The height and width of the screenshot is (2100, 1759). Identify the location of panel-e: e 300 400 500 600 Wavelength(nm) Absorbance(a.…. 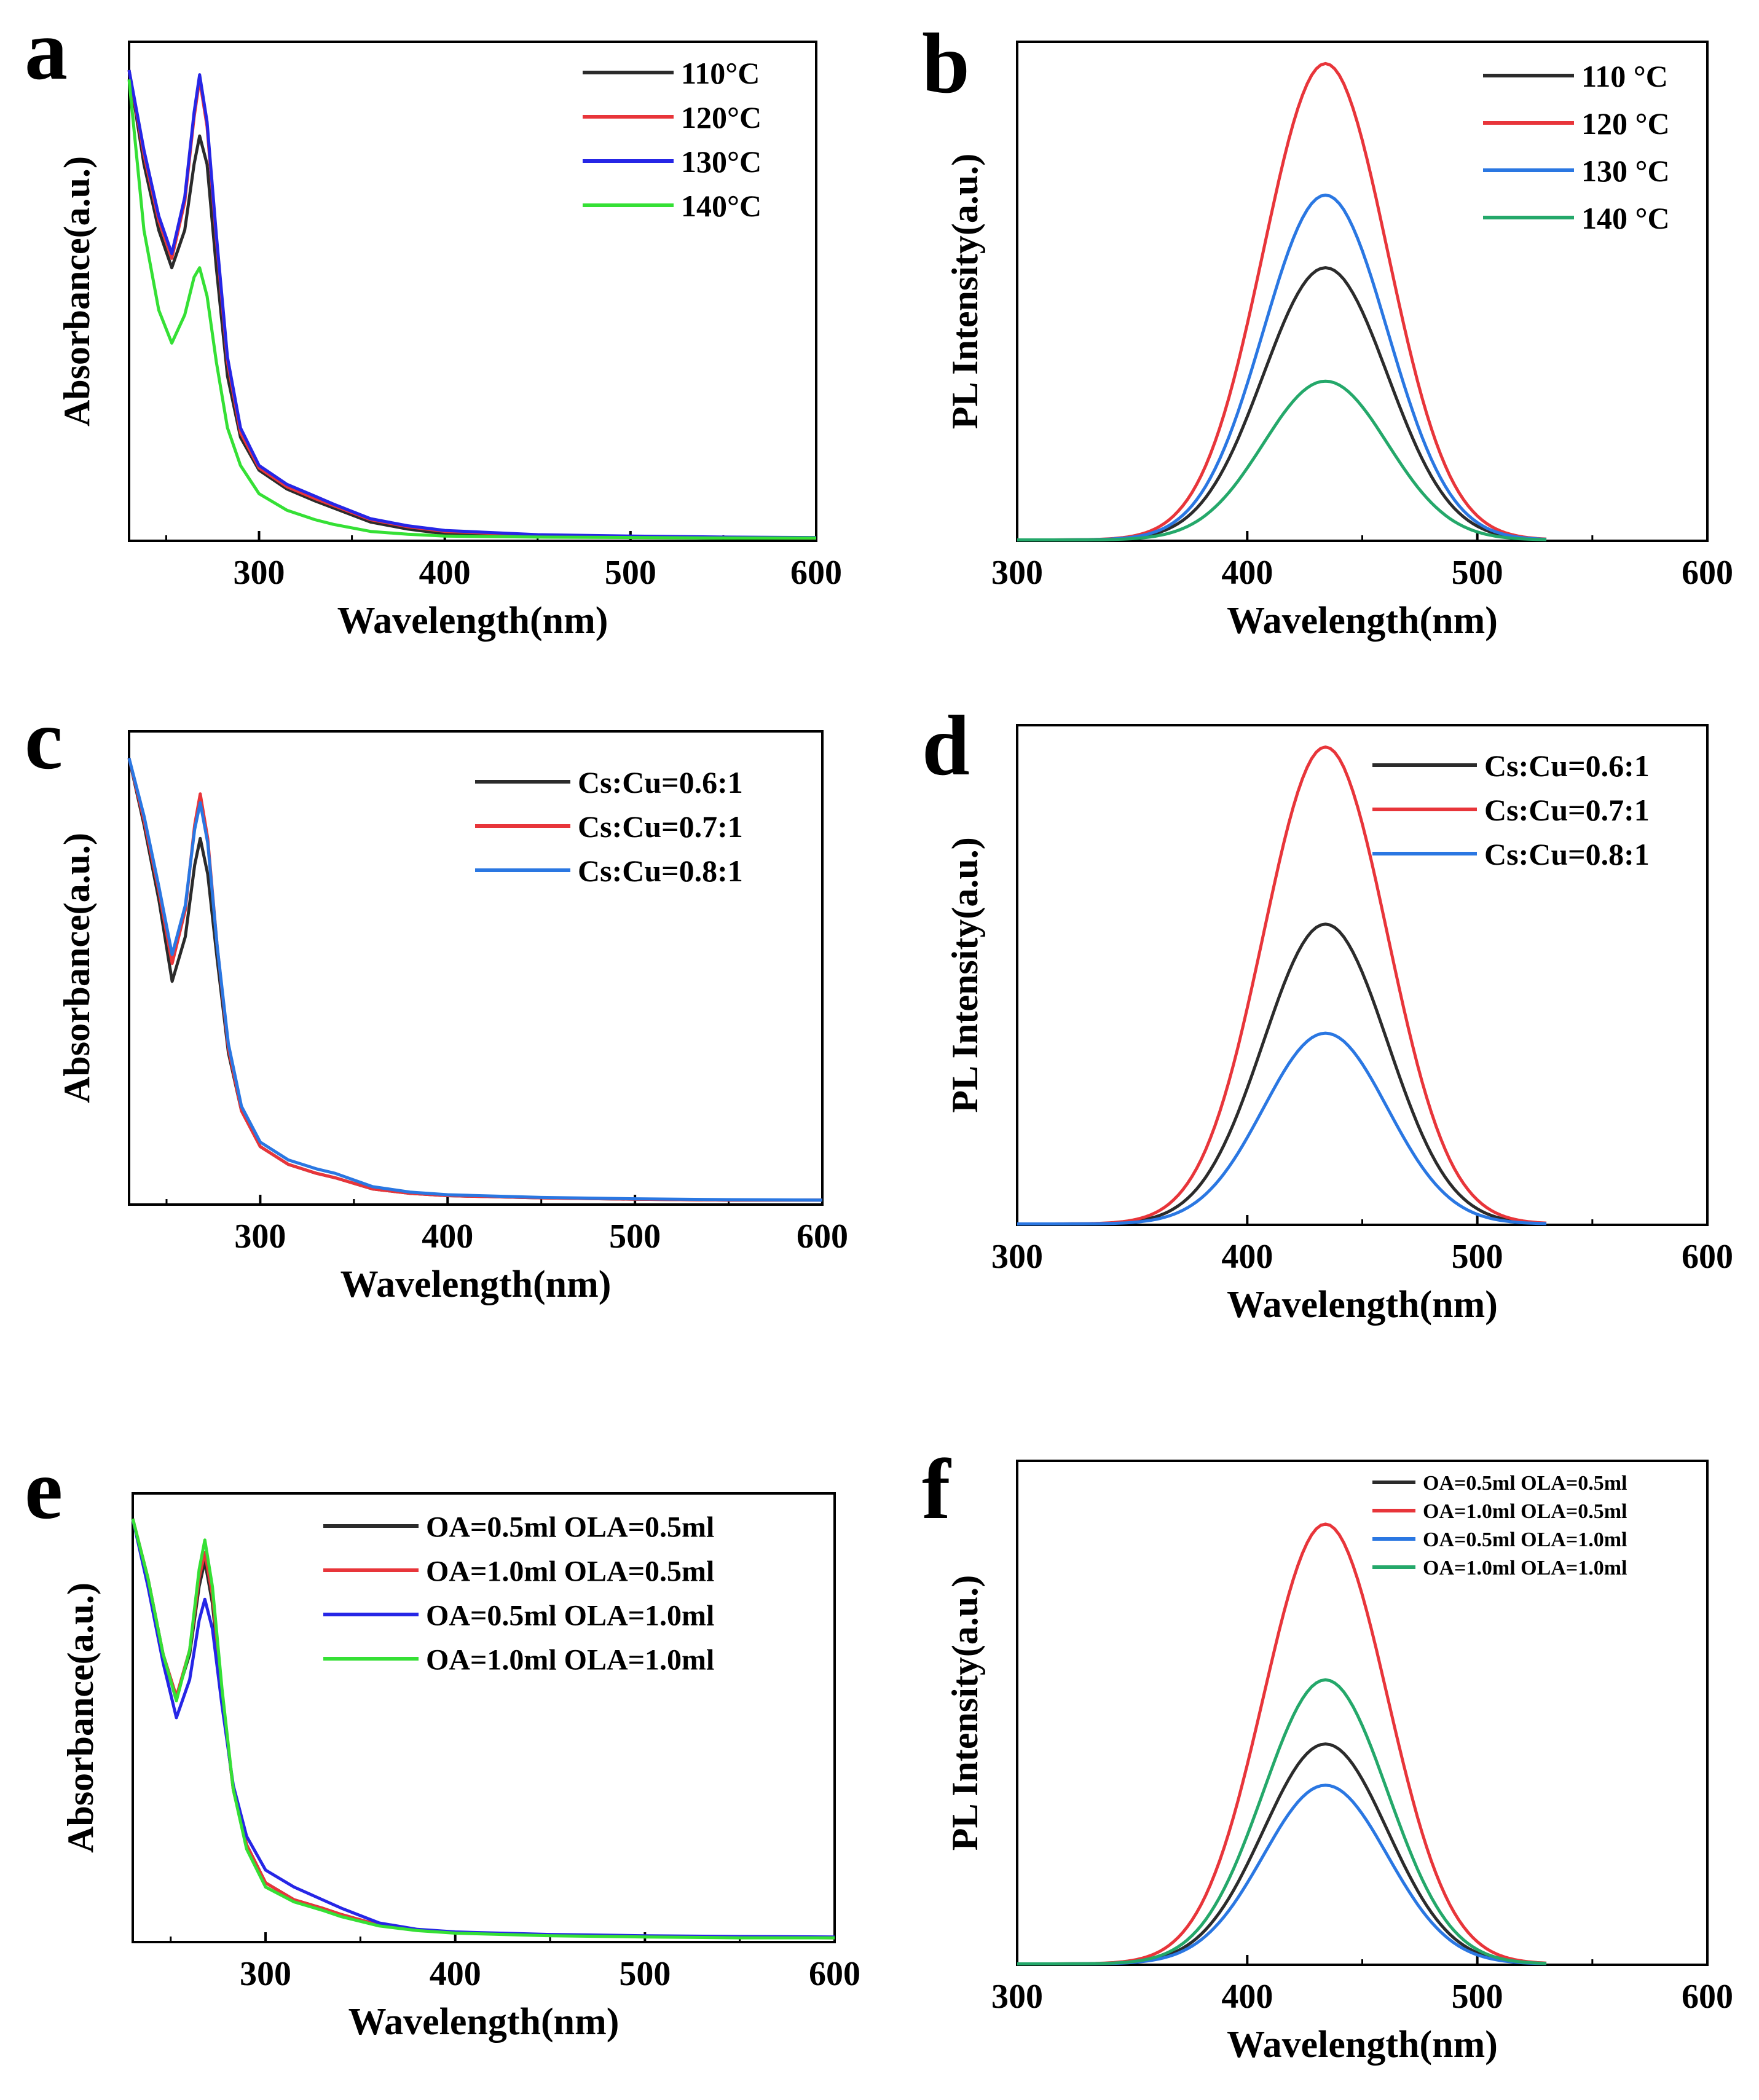
(442, 1743).